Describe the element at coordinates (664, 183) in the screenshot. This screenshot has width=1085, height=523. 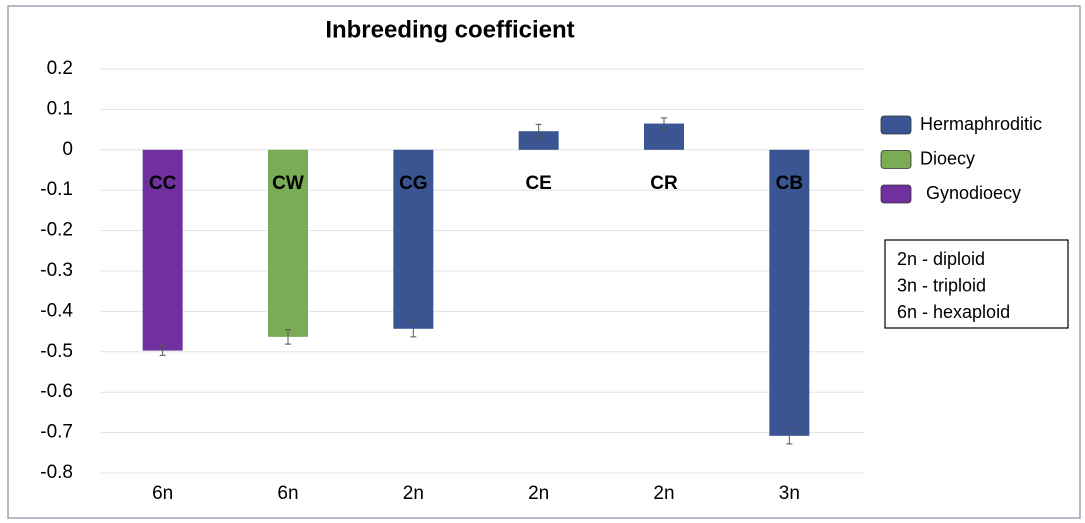
I see `bar-label: CR` at that location.